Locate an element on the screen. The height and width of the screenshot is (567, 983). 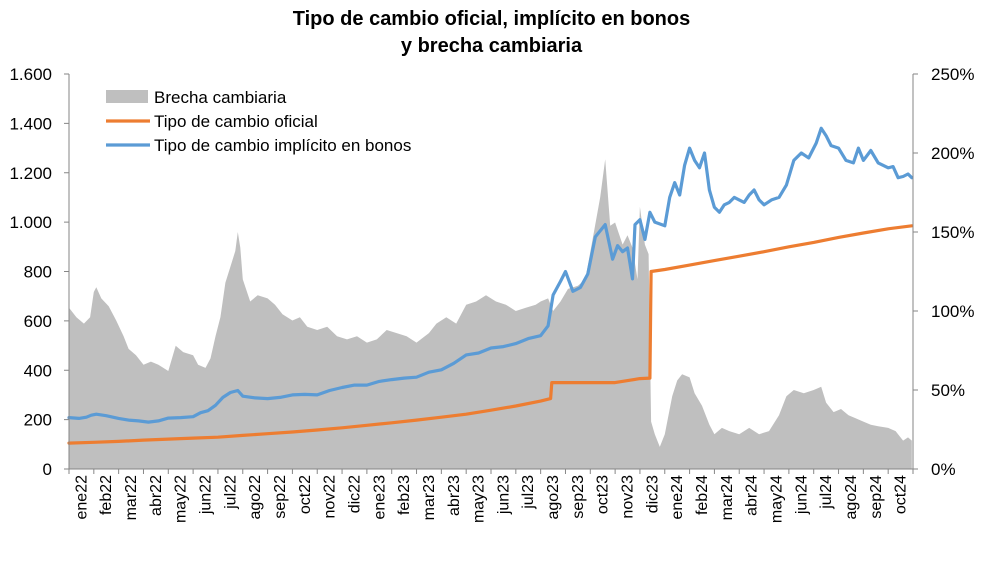
x-tick-label: jul22 is located at coordinates (230, 492).